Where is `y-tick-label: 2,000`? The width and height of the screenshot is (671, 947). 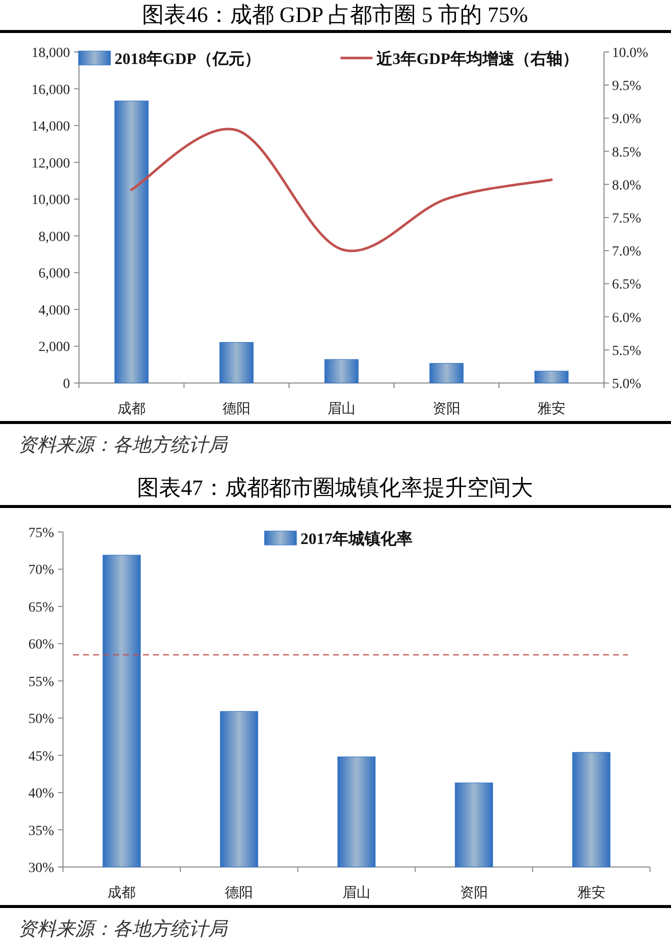
y-tick-label: 2,000 is located at coordinates (54, 348).